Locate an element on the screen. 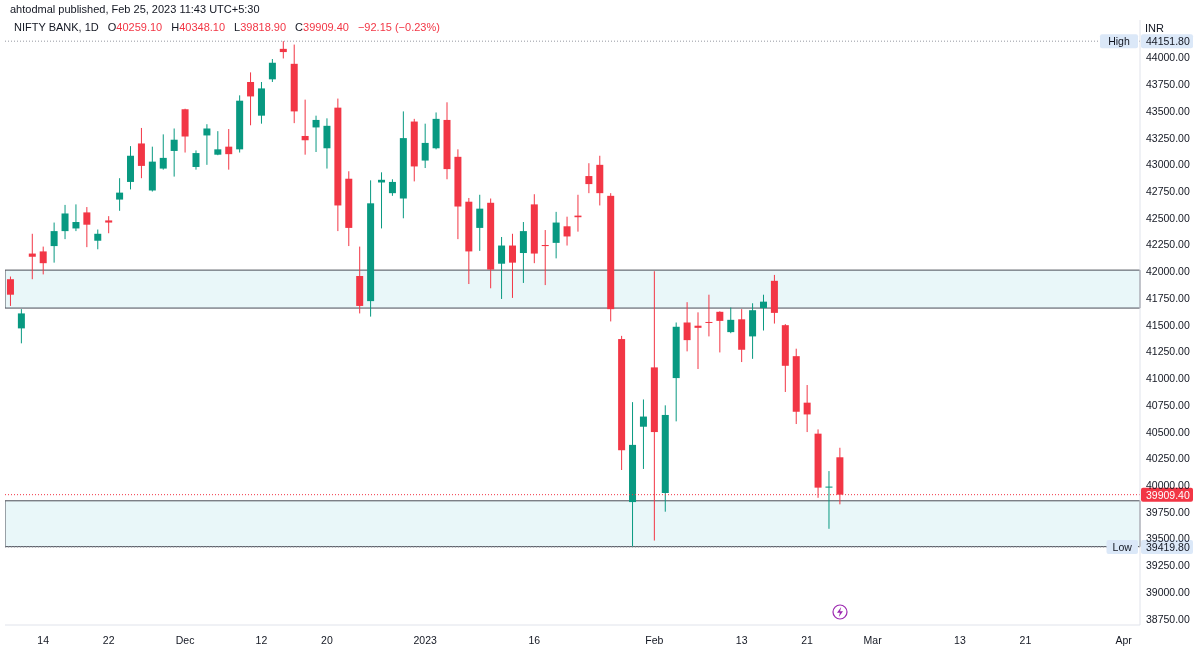  y-tick-label: 41750.00 is located at coordinates (1168, 297).